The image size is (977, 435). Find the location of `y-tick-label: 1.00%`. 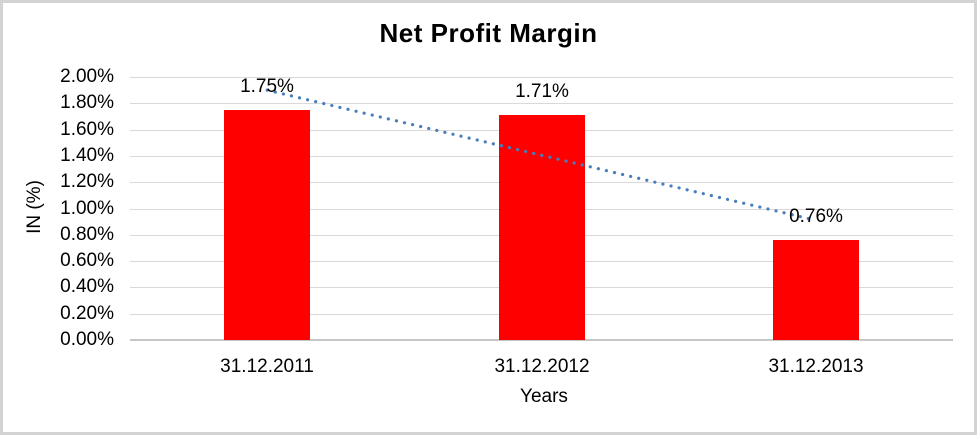

y-tick-label: 1.00% is located at coordinates (87, 208).